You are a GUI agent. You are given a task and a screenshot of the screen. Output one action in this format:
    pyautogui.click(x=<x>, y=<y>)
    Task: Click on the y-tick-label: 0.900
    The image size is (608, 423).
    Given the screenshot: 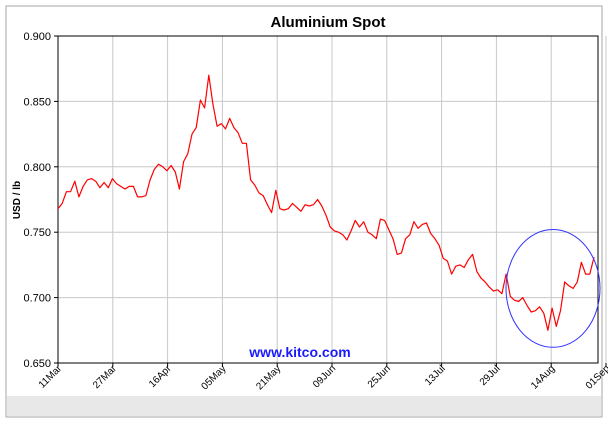 What is the action you would take?
    pyautogui.click(x=37, y=37)
    